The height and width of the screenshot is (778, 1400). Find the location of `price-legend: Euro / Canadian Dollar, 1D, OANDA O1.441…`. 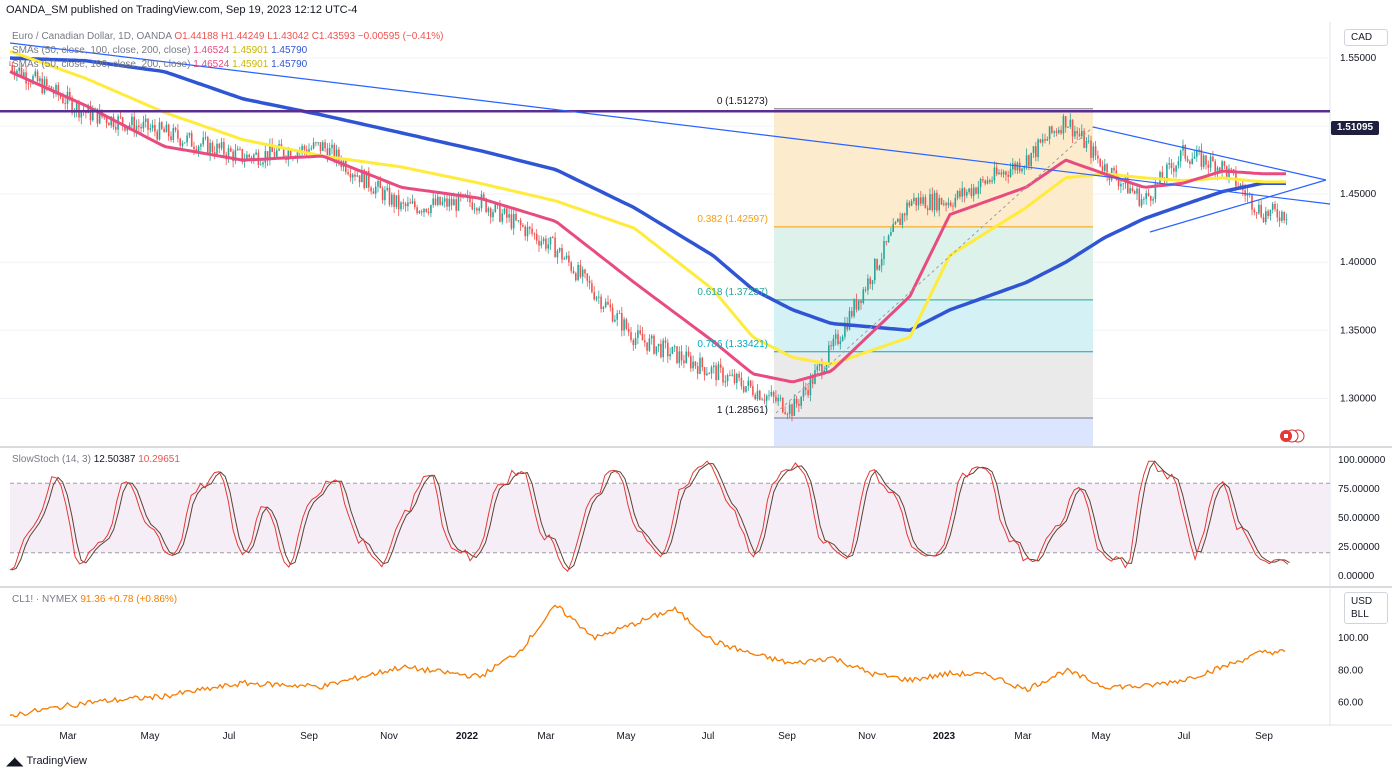

price-legend: Euro / Canadian Dollar, 1D, OANDA O1.441… is located at coordinates (227, 51).